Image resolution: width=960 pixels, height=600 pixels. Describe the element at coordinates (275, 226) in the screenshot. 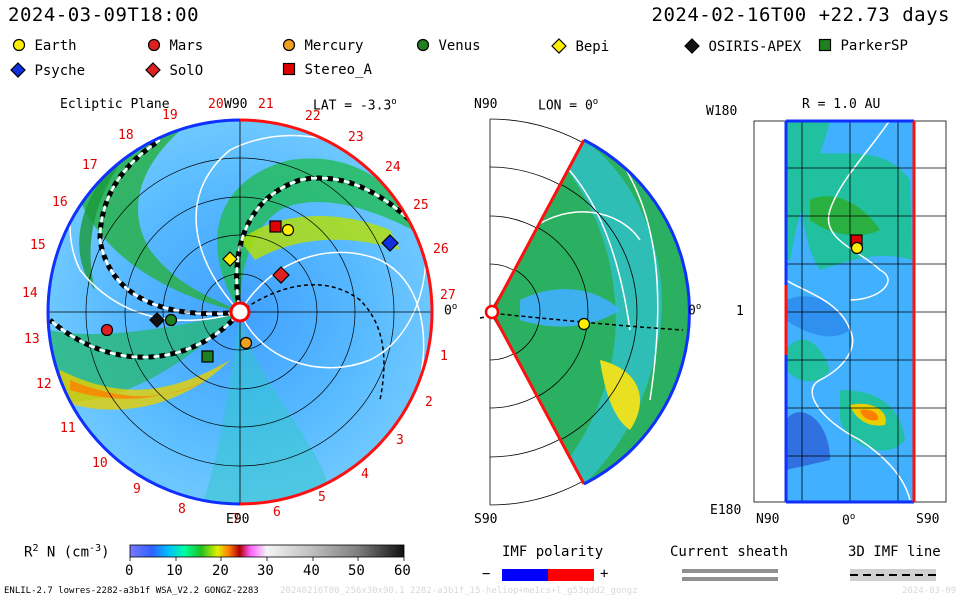

I see `stereo-a-position-marker` at that location.